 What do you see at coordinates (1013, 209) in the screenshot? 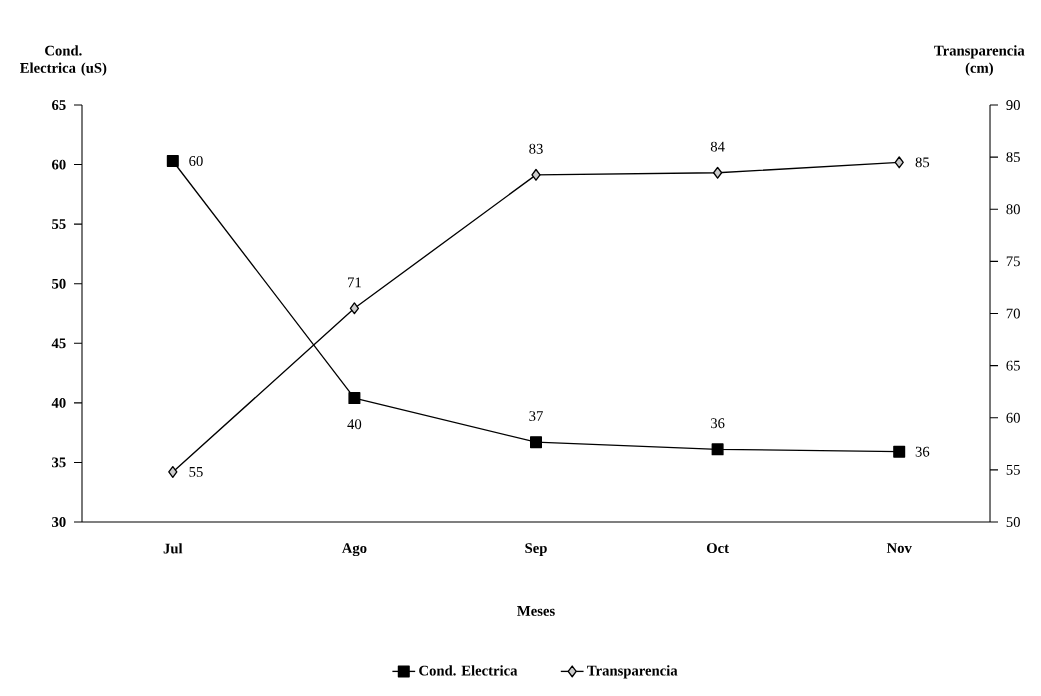
I see `y2-tick-label: 80` at bounding box center [1013, 209].